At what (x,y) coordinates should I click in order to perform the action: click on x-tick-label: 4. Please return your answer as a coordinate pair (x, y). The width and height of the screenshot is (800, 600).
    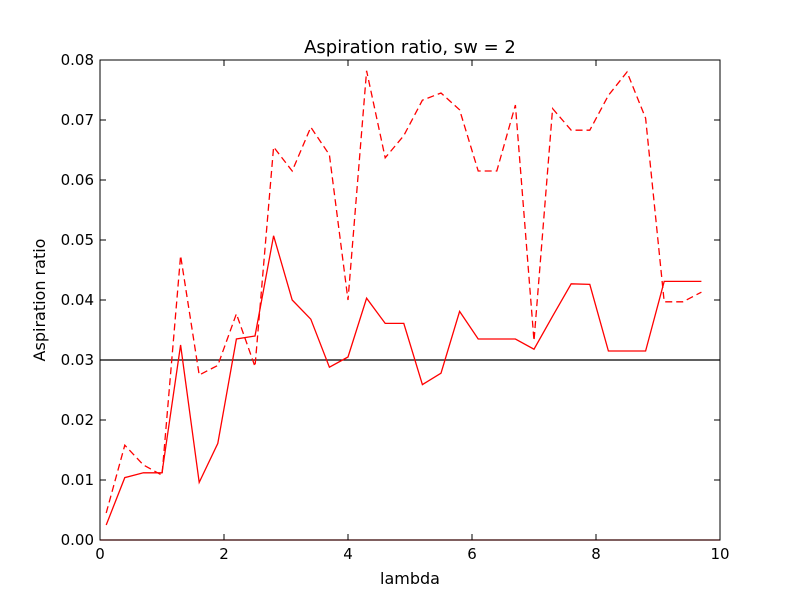
    Looking at the image, I should click on (348, 554).